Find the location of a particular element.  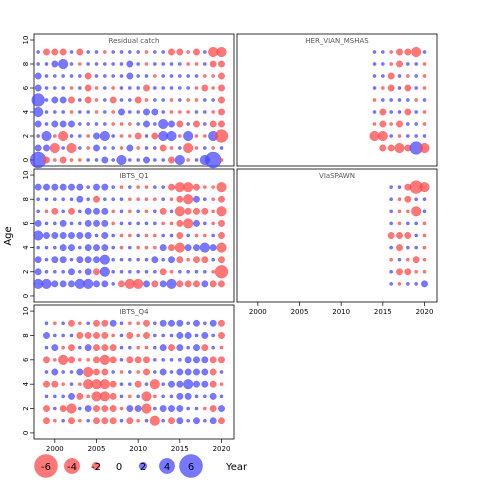

y-tick-label: 2 is located at coordinates (26, 272).